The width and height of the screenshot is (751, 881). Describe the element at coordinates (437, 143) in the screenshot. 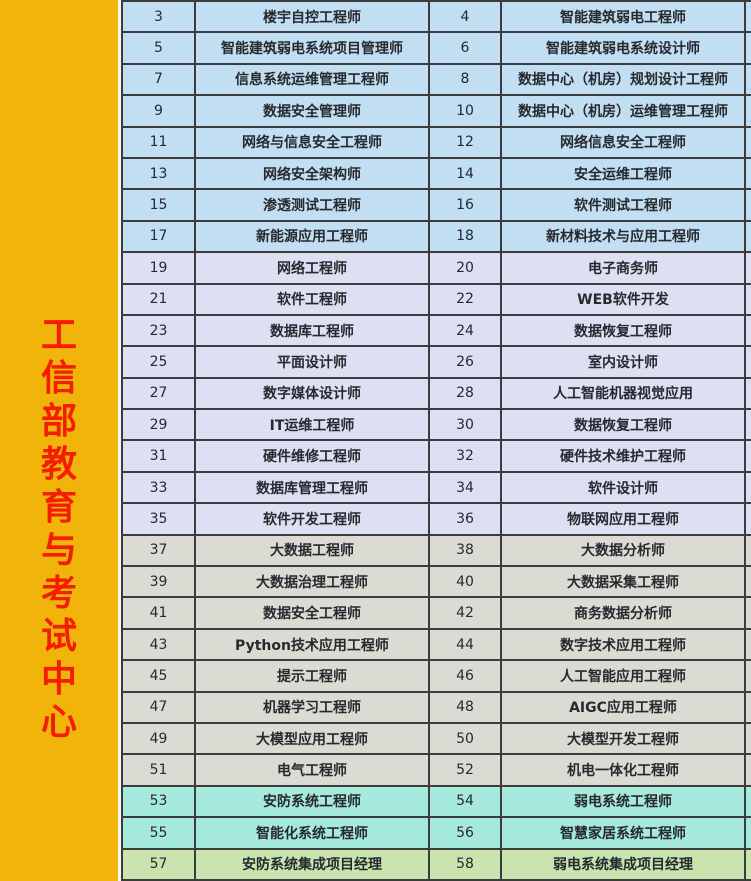

I see `table-row: 11 网络与信息安全工程师 12 网络信息安全工程师` at that location.